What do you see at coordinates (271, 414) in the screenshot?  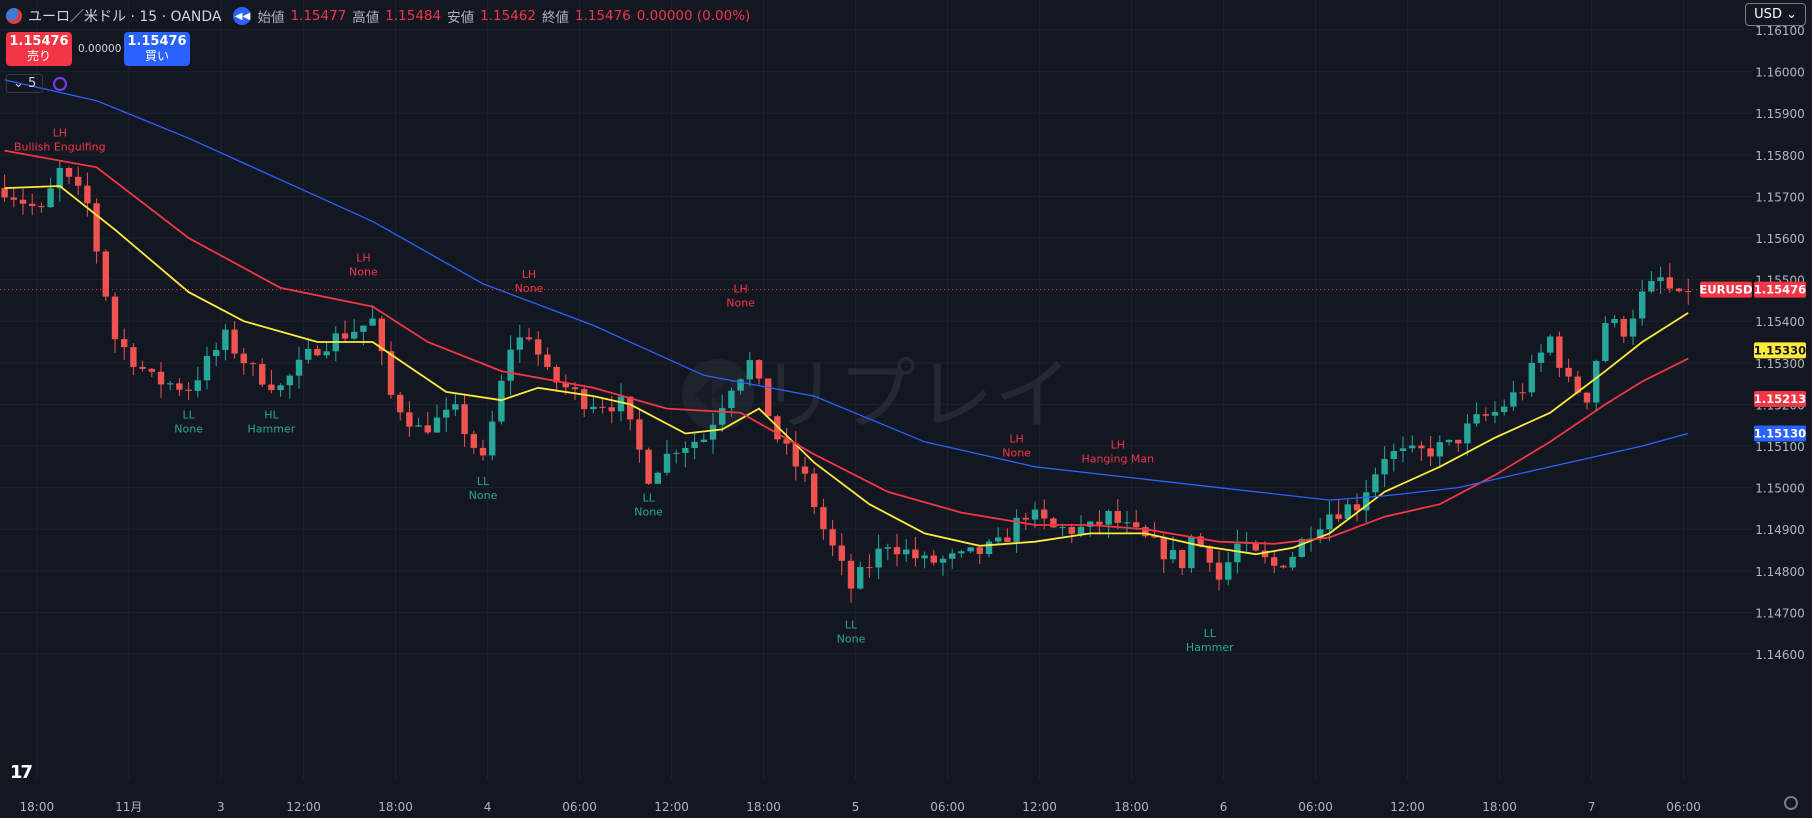 I see `swing-label: HL` at bounding box center [271, 414].